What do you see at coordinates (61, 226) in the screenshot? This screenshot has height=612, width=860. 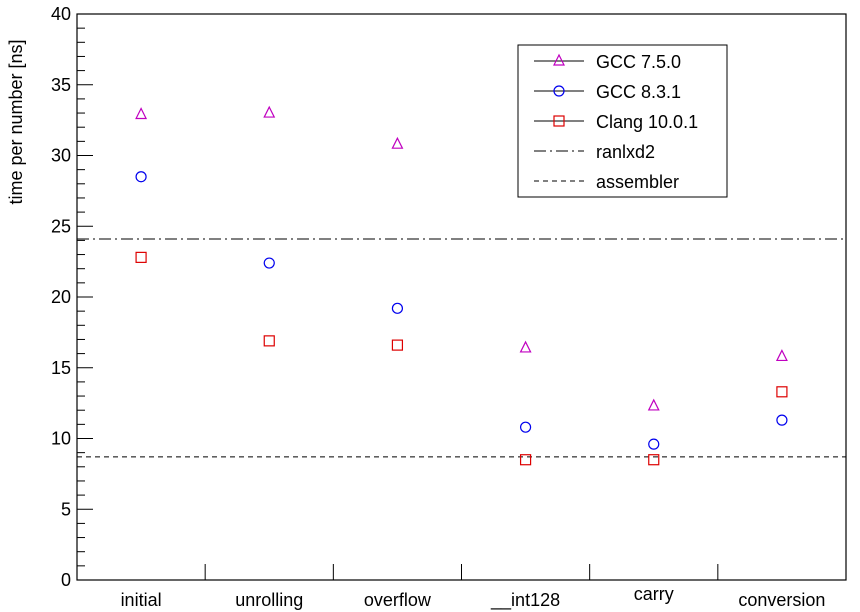 I see `y-tick-label: 25` at bounding box center [61, 226].